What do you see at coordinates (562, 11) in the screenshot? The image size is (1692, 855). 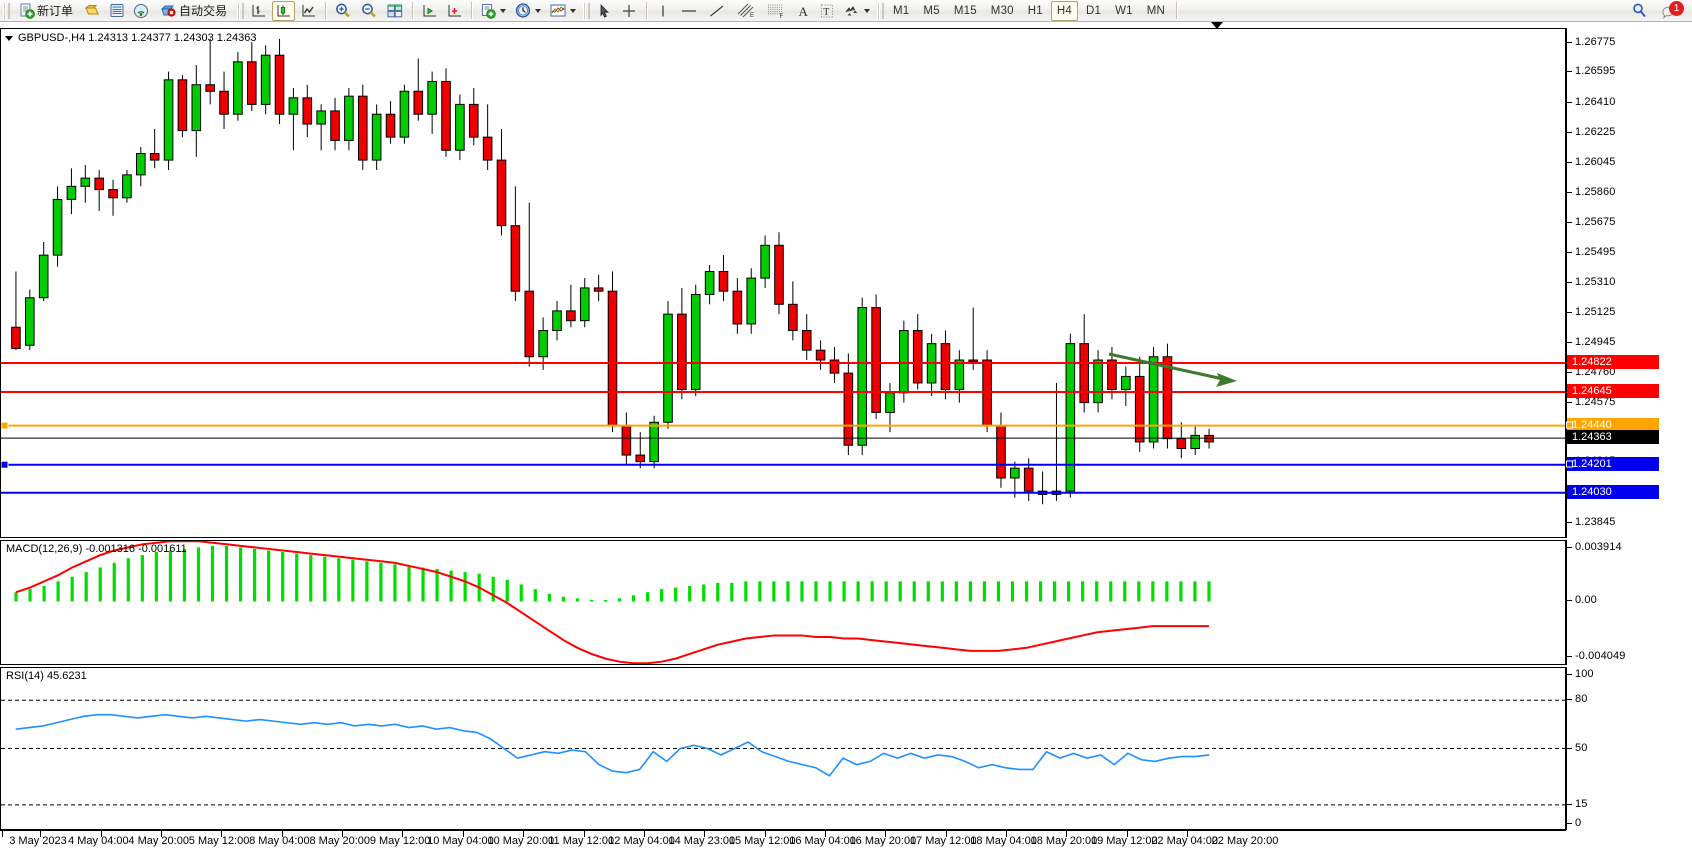 I see `templates-button` at bounding box center [562, 11].